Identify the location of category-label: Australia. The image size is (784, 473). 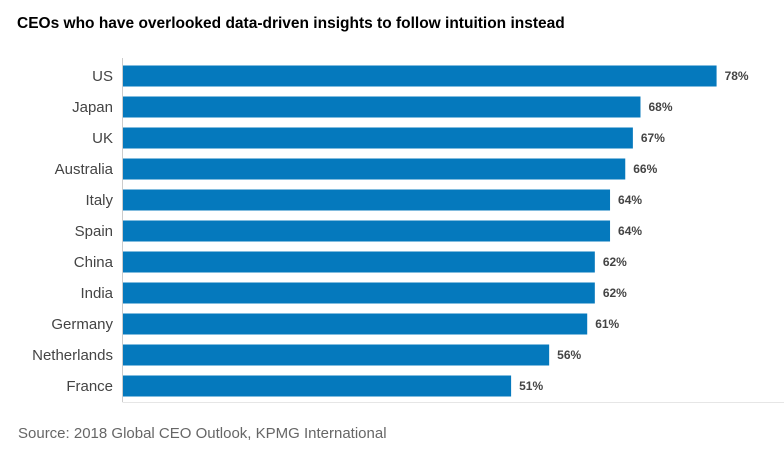
(84, 169).